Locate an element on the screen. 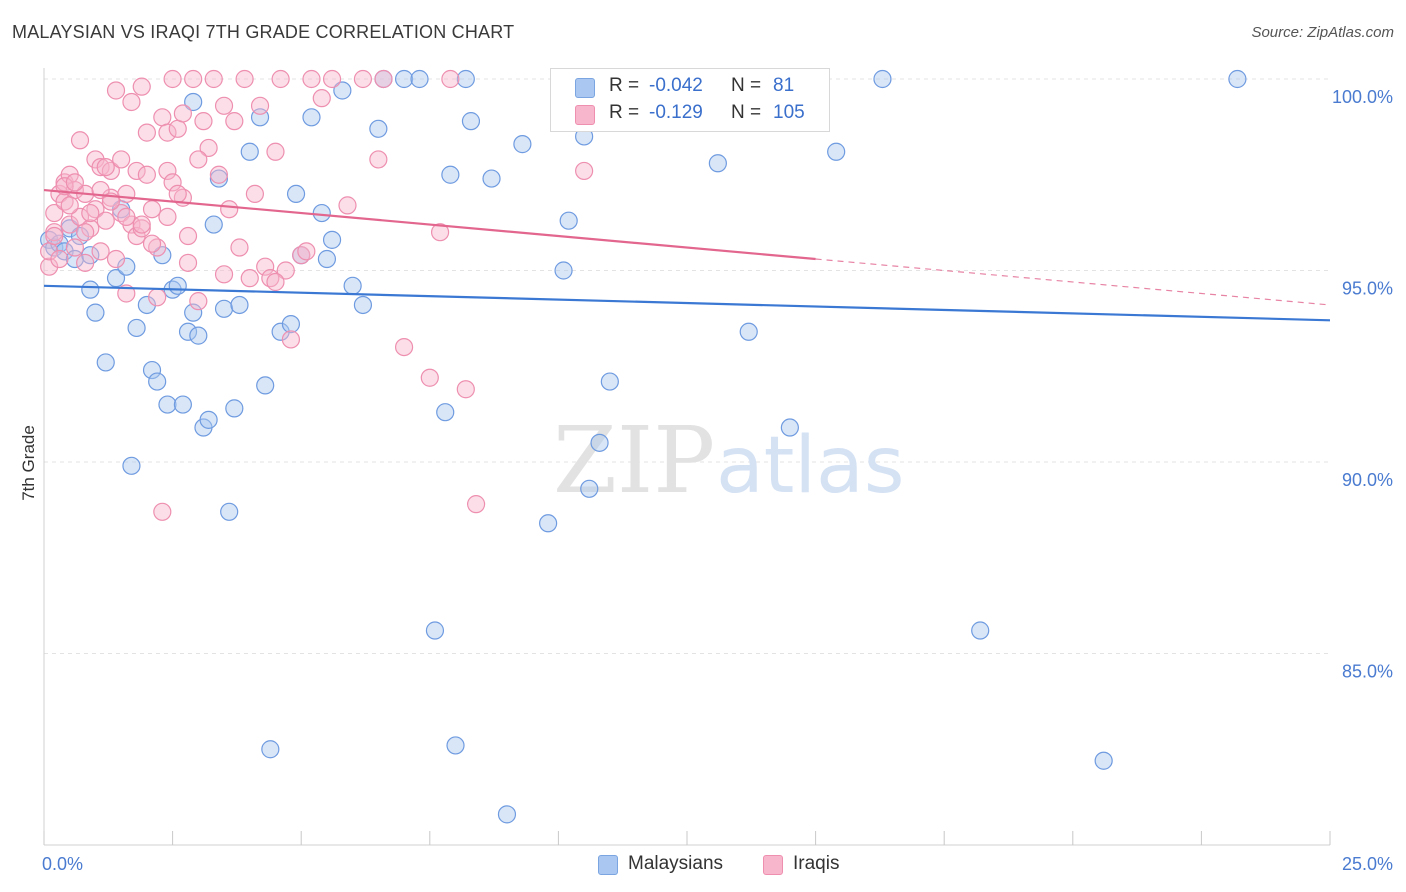 This screenshot has width=1406, height=892. legend-label-iraqis: Iraqis is located at coordinates (816, 863).